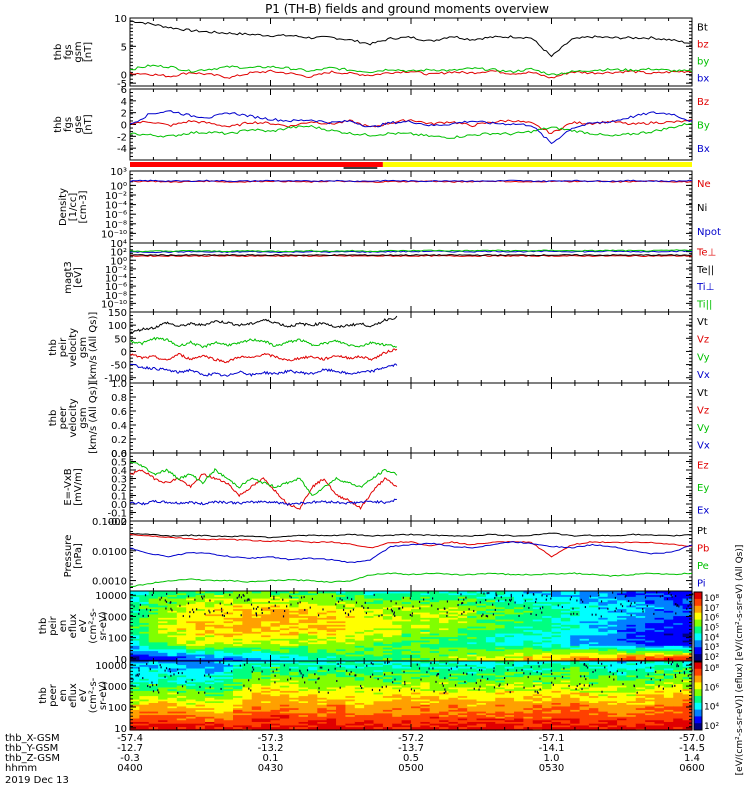  I want to click on y-axis-label-line: [eV], so click(78, 277).